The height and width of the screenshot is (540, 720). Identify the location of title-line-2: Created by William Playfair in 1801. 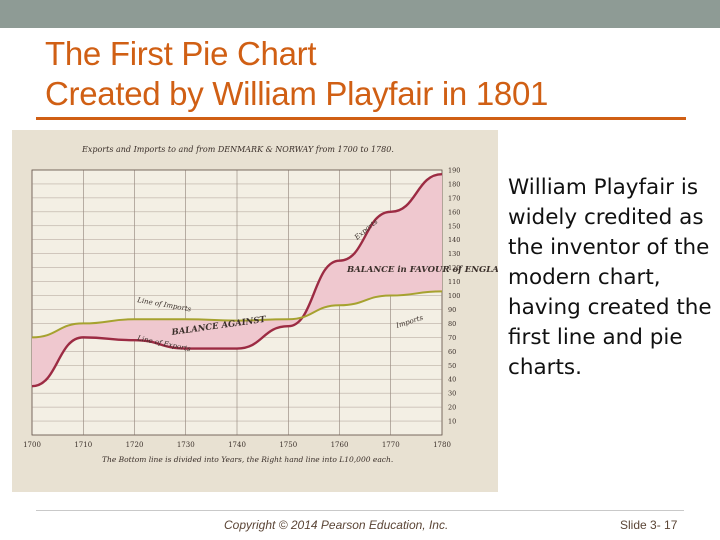
(297, 93).